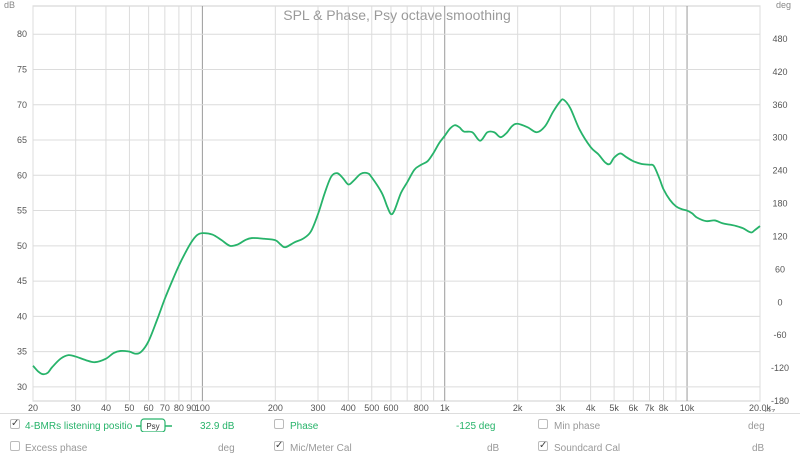 This screenshot has width=800, height=460. What do you see at coordinates (317, 407) in the screenshot?
I see `x-tick-label: 300` at bounding box center [317, 407].